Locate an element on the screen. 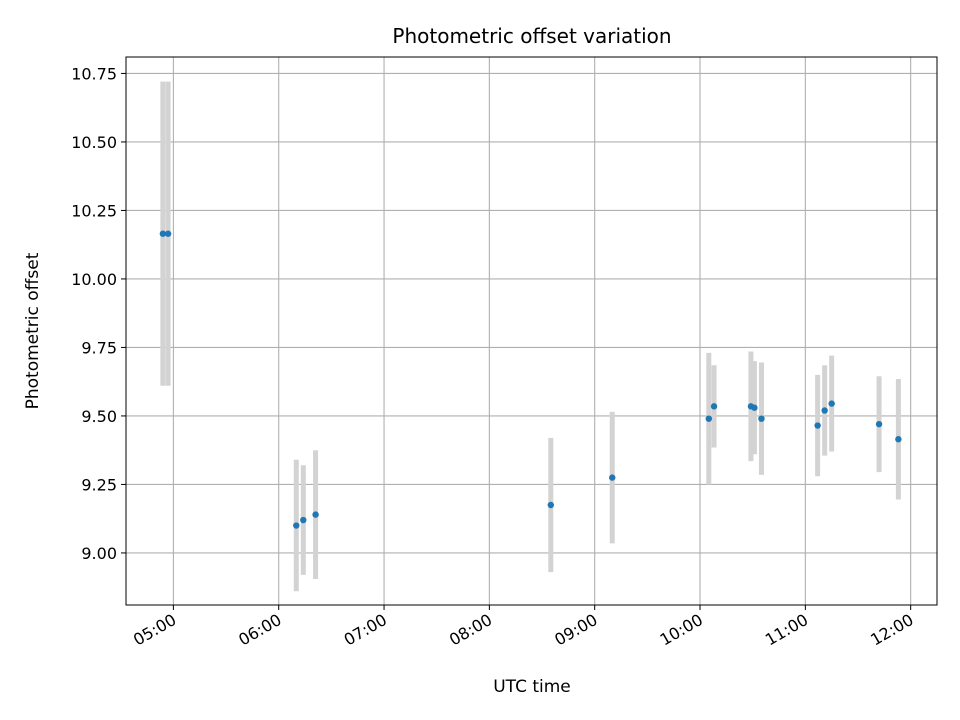 The height and width of the screenshot is (720, 960). y-tick-label: 10.75 is located at coordinates (94, 73).